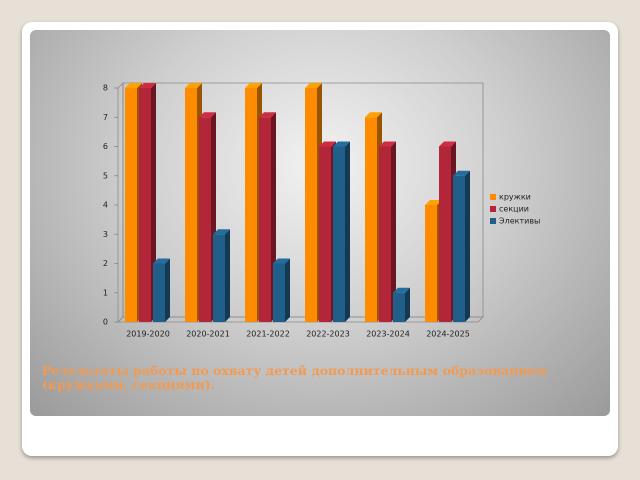 This screenshot has height=480, width=640. What do you see at coordinates (268, 334) in the screenshot?
I see `x-tick-label: 2021-2022` at bounding box center [268, 334].